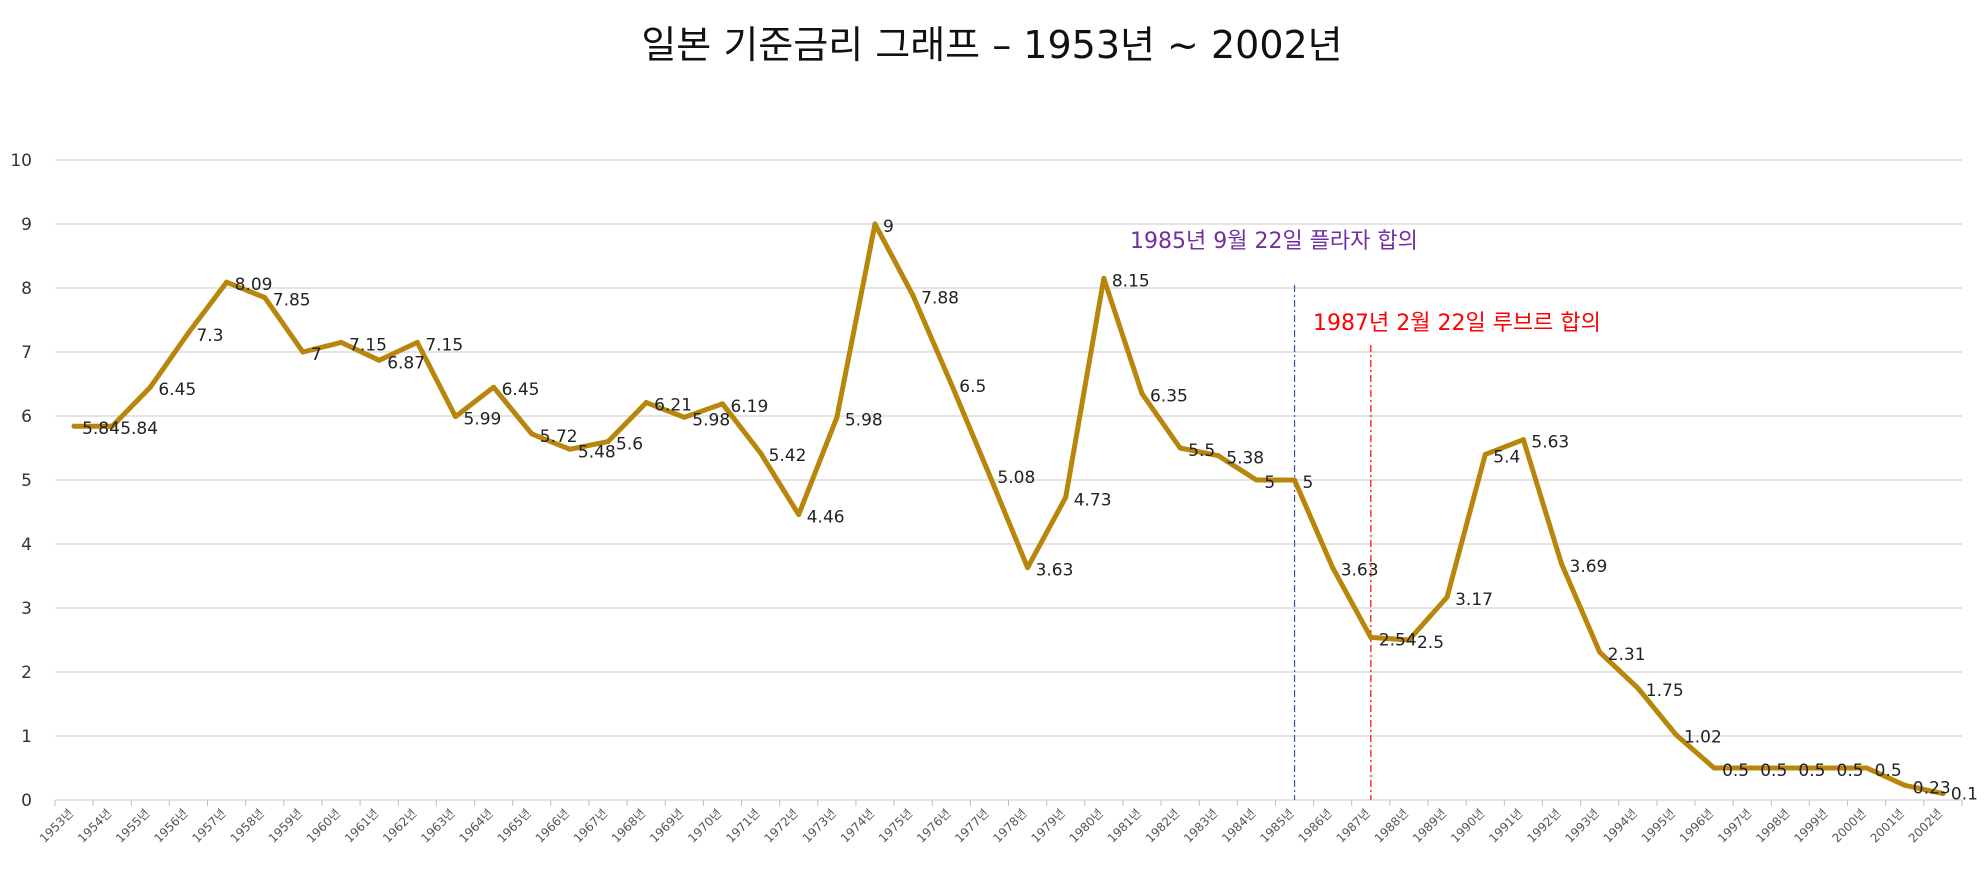 The image size is (1984, 870). I want to click on data-label: 7.85, so click(292, 301).